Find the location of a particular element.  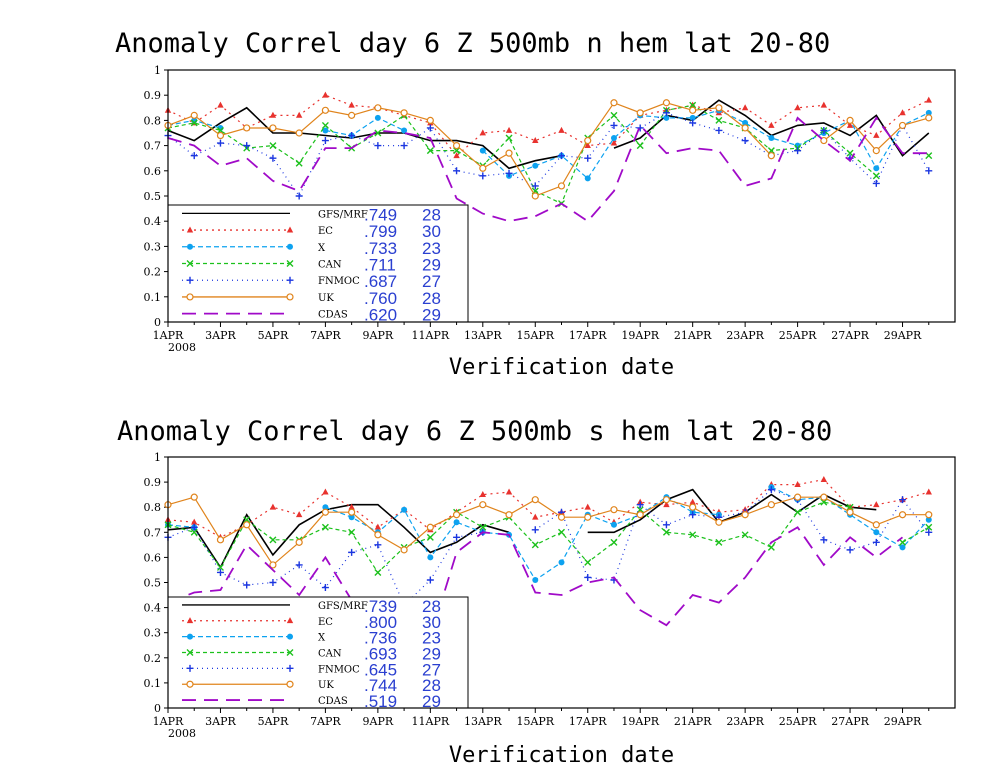

legend-series-name: GFS/MRF is located at coordinates (343, 606).